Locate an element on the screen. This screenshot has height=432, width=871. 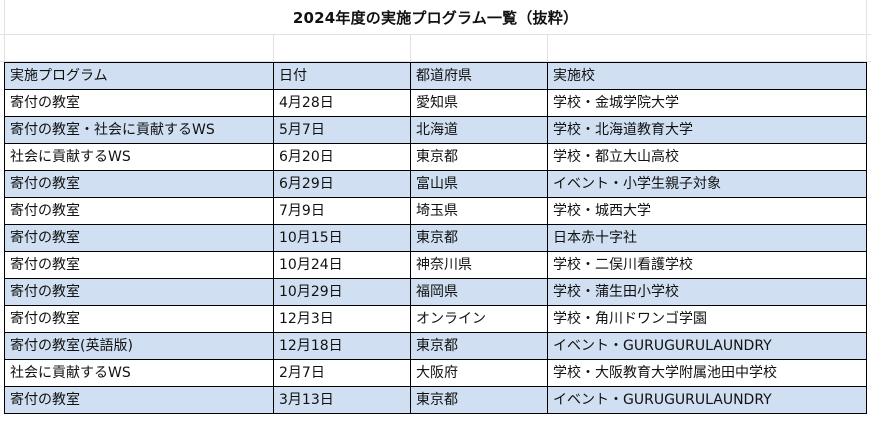
column-header-prefecture: 都道府県 is located at coordinates (479, 76).